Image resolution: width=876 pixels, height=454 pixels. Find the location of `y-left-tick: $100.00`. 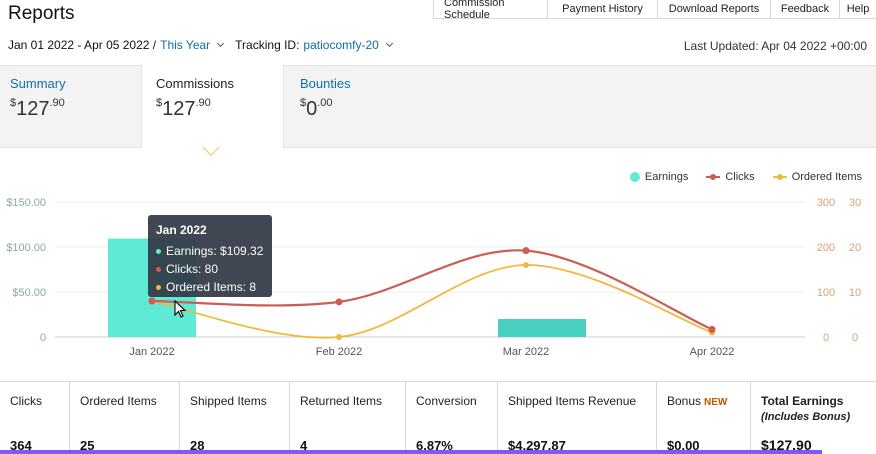

y-left-tick: $100.00 is located at coordinates (26, 248).